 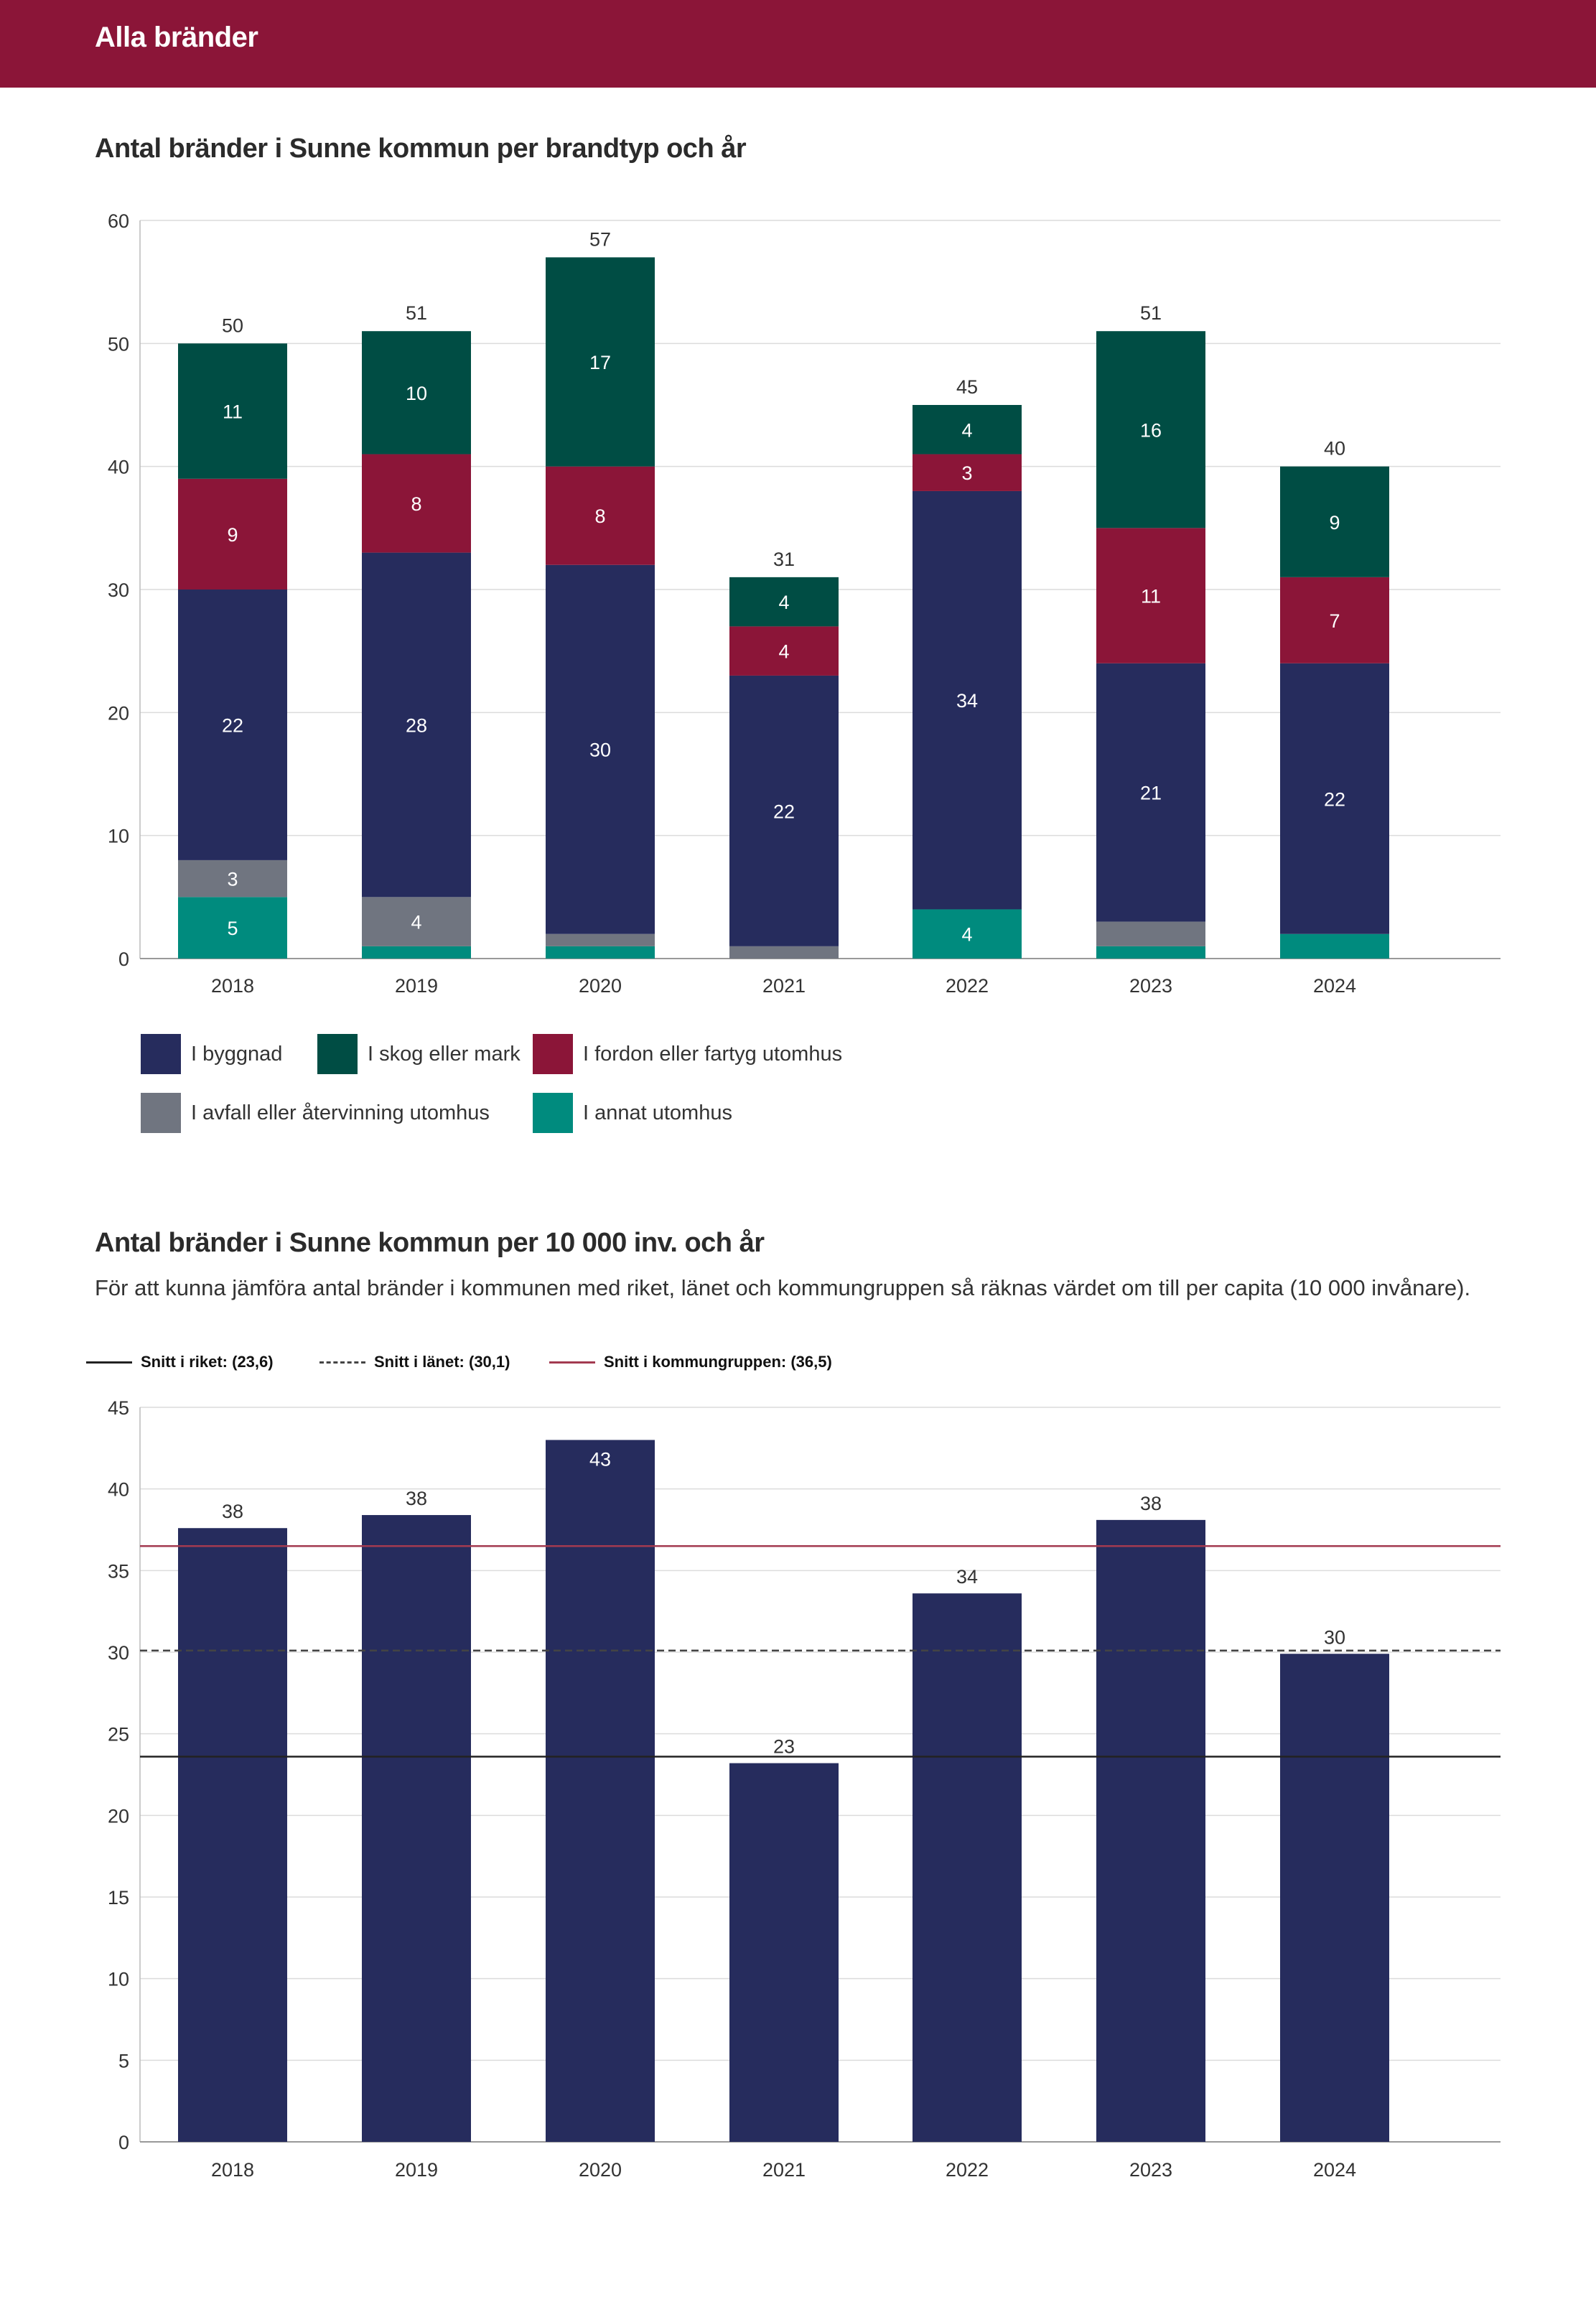 What do you see at coordinates (600, 1459) in the screenshot?
I see `data-label: 43` at bounding box center [600, 1459].